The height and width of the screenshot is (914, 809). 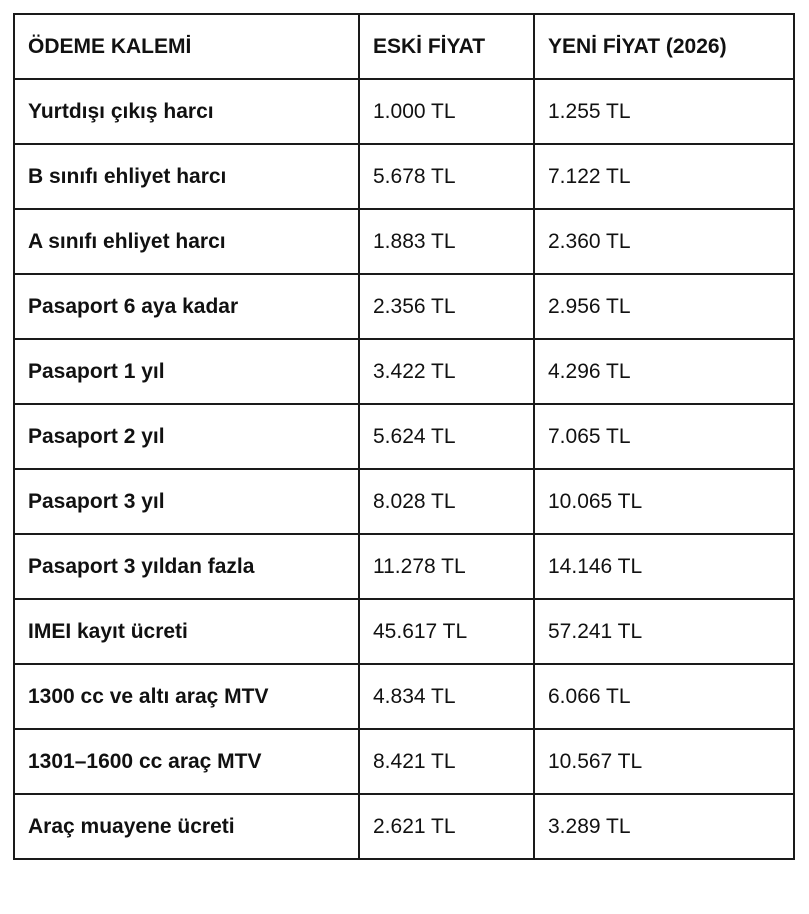 I want to click on table-row: Yurtdışı çıkış harcı 1.000 TL 1.255 TL, so click(x=404, y=111).